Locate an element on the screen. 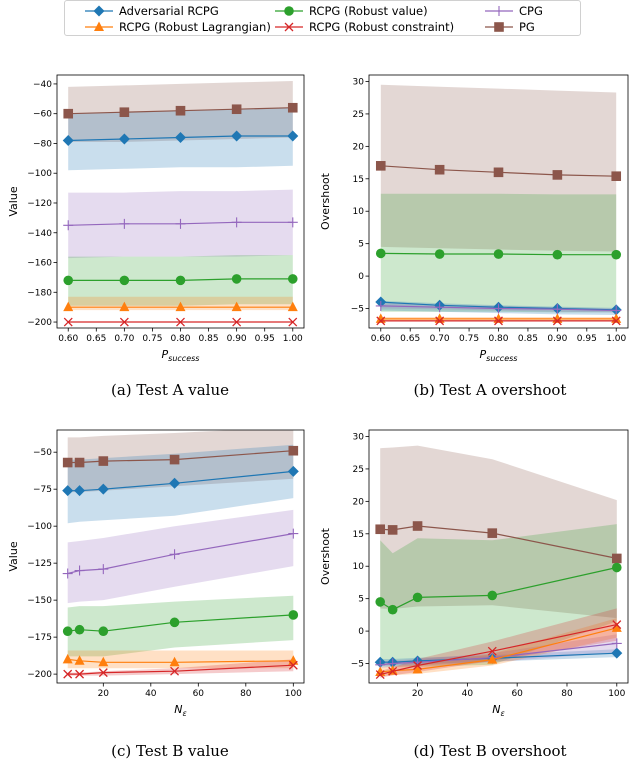  band-rcpg-robust-constraint is located at coordinates (180, 667).